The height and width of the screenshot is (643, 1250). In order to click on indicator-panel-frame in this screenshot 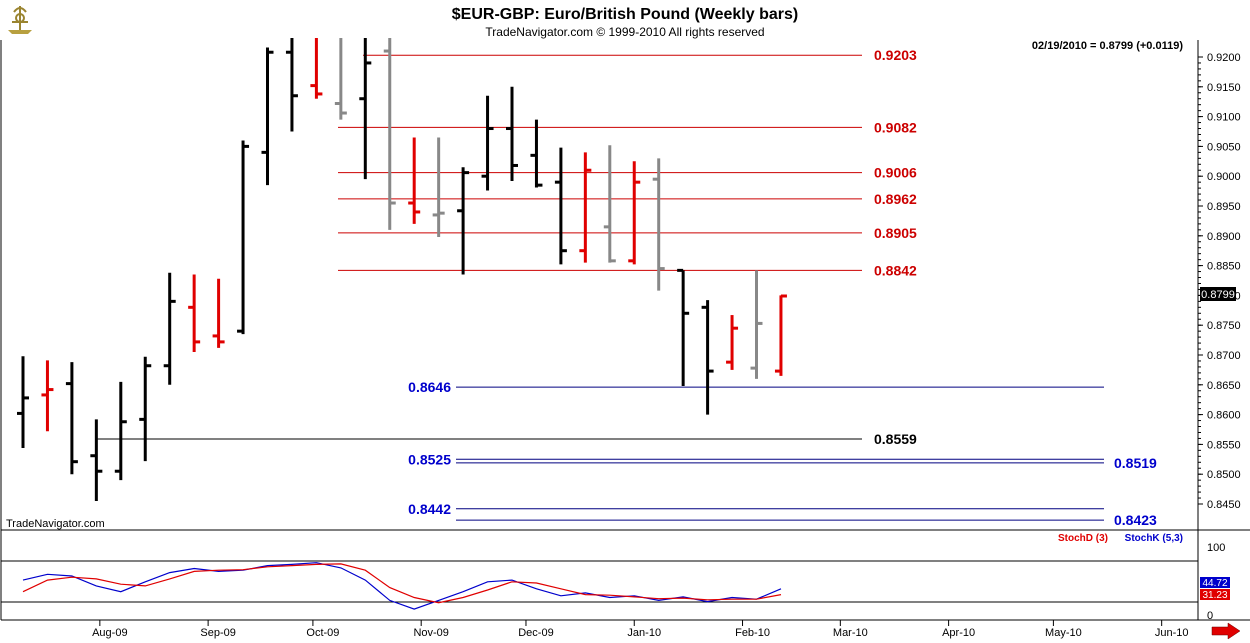, I will do `click(625, 575)`.